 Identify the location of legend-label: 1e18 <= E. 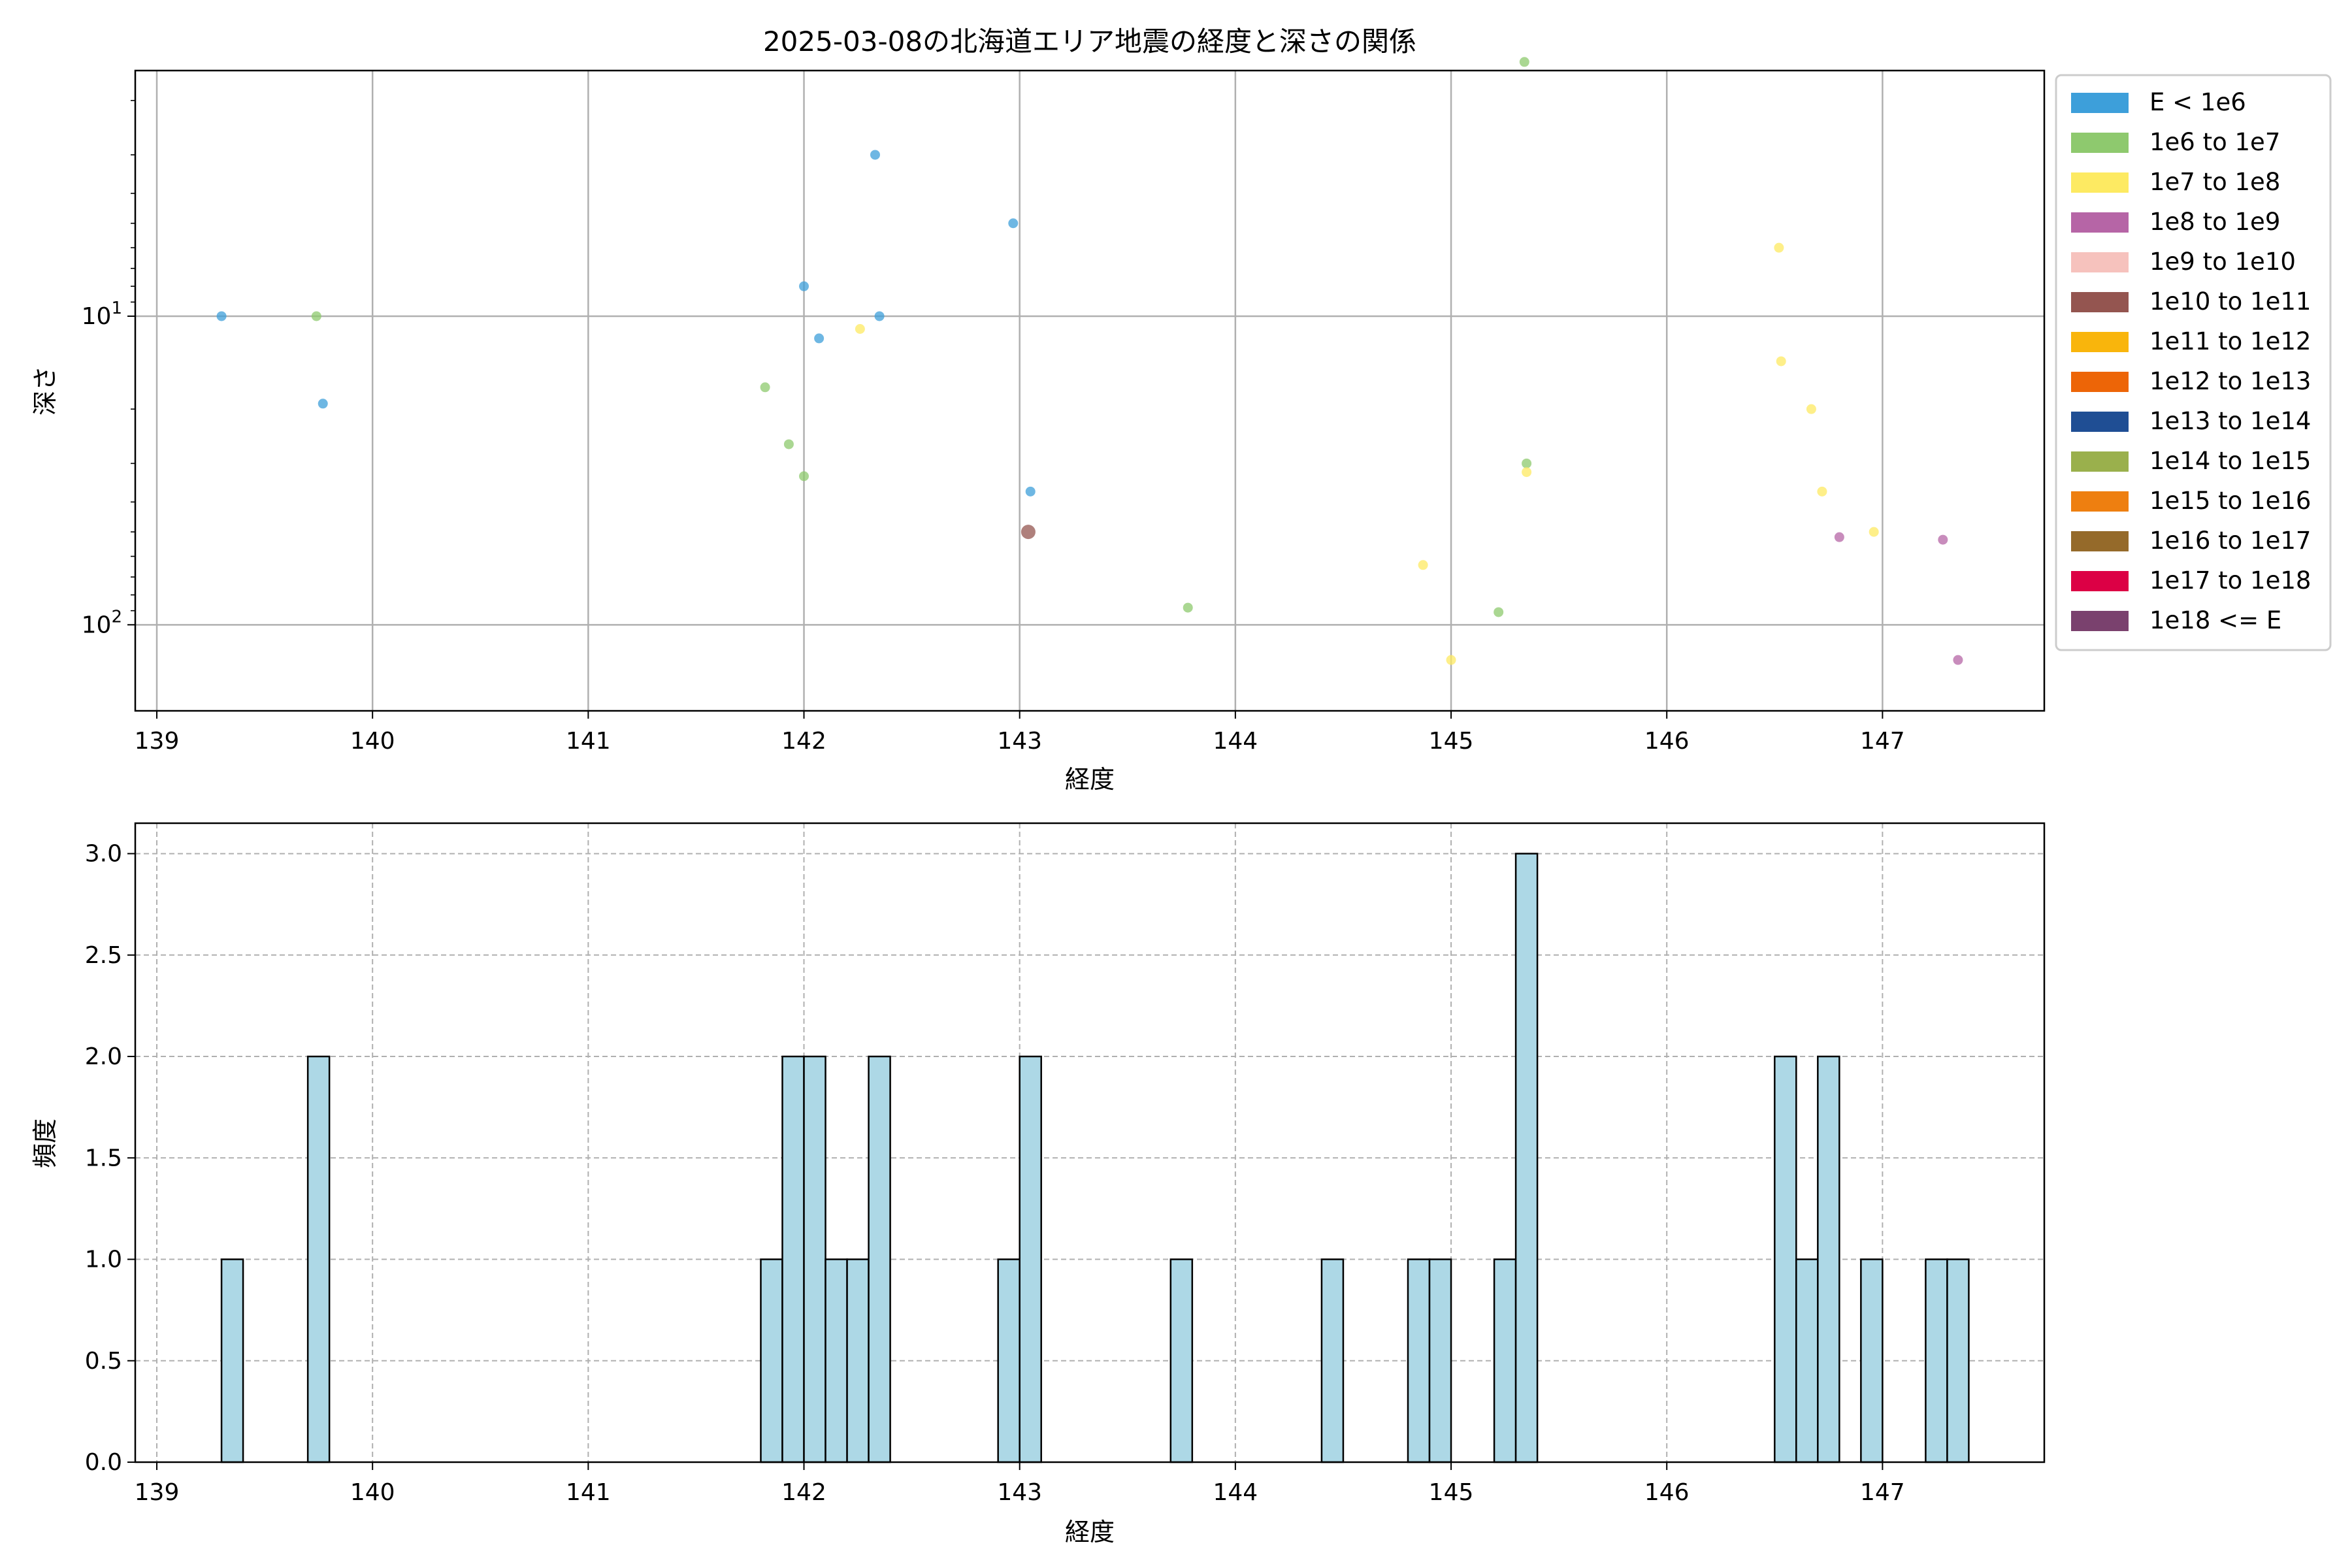
(2215, 620).